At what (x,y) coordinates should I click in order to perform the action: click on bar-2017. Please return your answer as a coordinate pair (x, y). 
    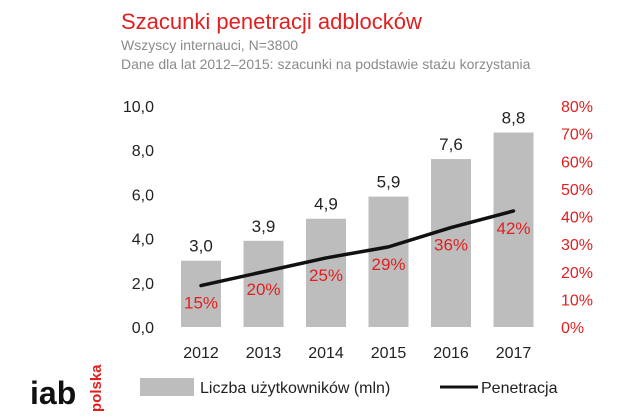
    Looking at the image, I should click on (513, 229).